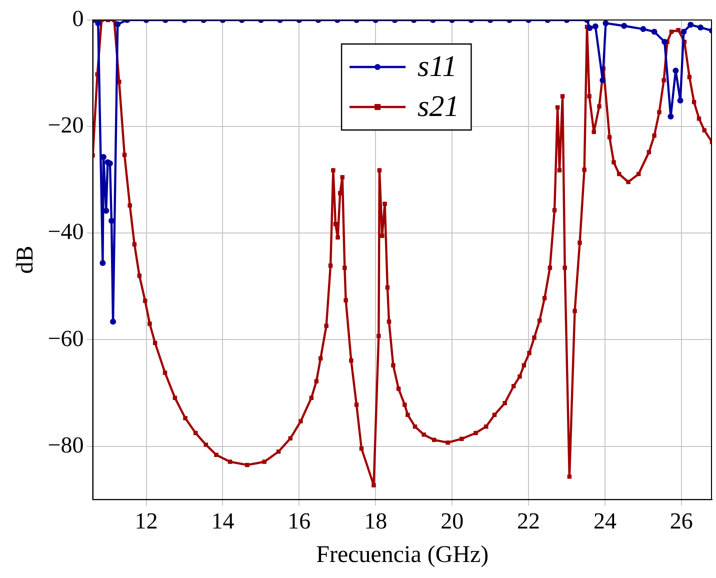 This screenshot has height=578, width=716. Describe the element at coordinates (402, 555) in the screenshot. I see `x-axis-title: Frecuencia (GHz)` at that location.